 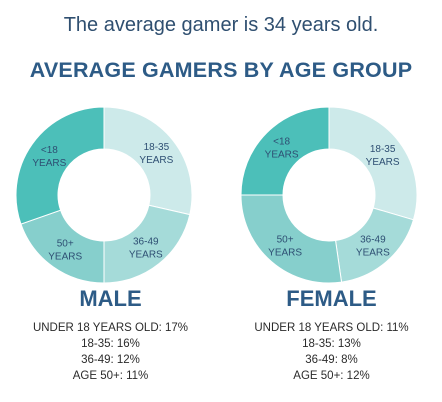 I want to click on male-stat-18-35: 18-35: 16%, so click(x=110, y=344).